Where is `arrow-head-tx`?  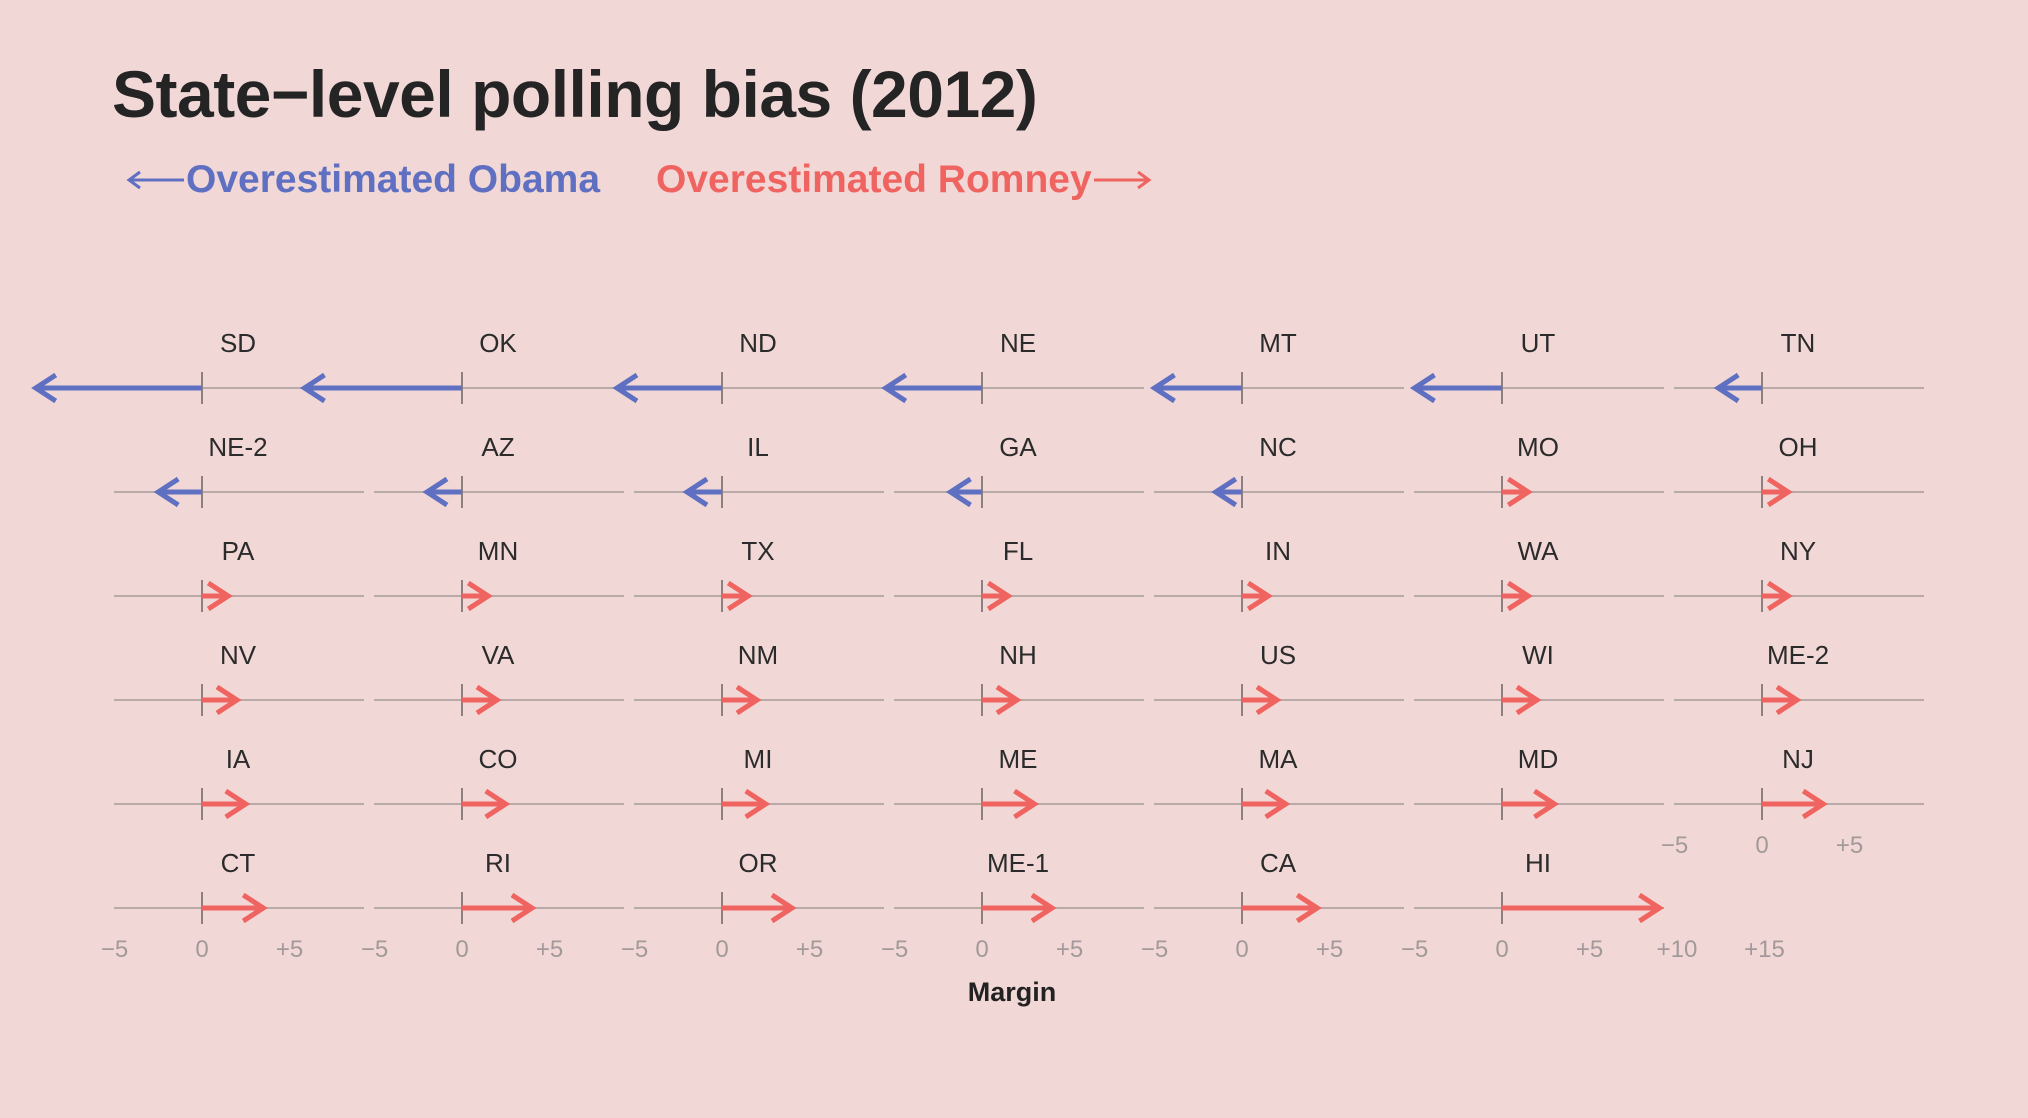 arrow-head-tx is located at coordinates (739, 596).